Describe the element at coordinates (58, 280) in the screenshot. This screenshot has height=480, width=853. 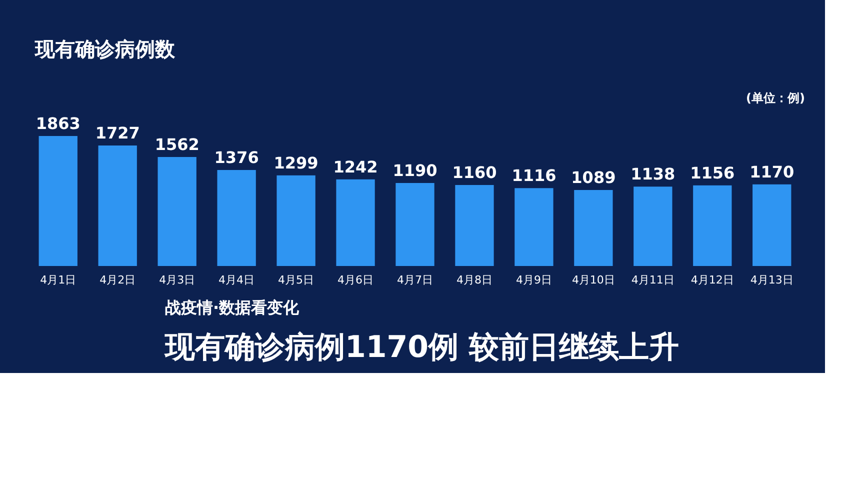
I see `x-tick-label: 4月1日` at that location.